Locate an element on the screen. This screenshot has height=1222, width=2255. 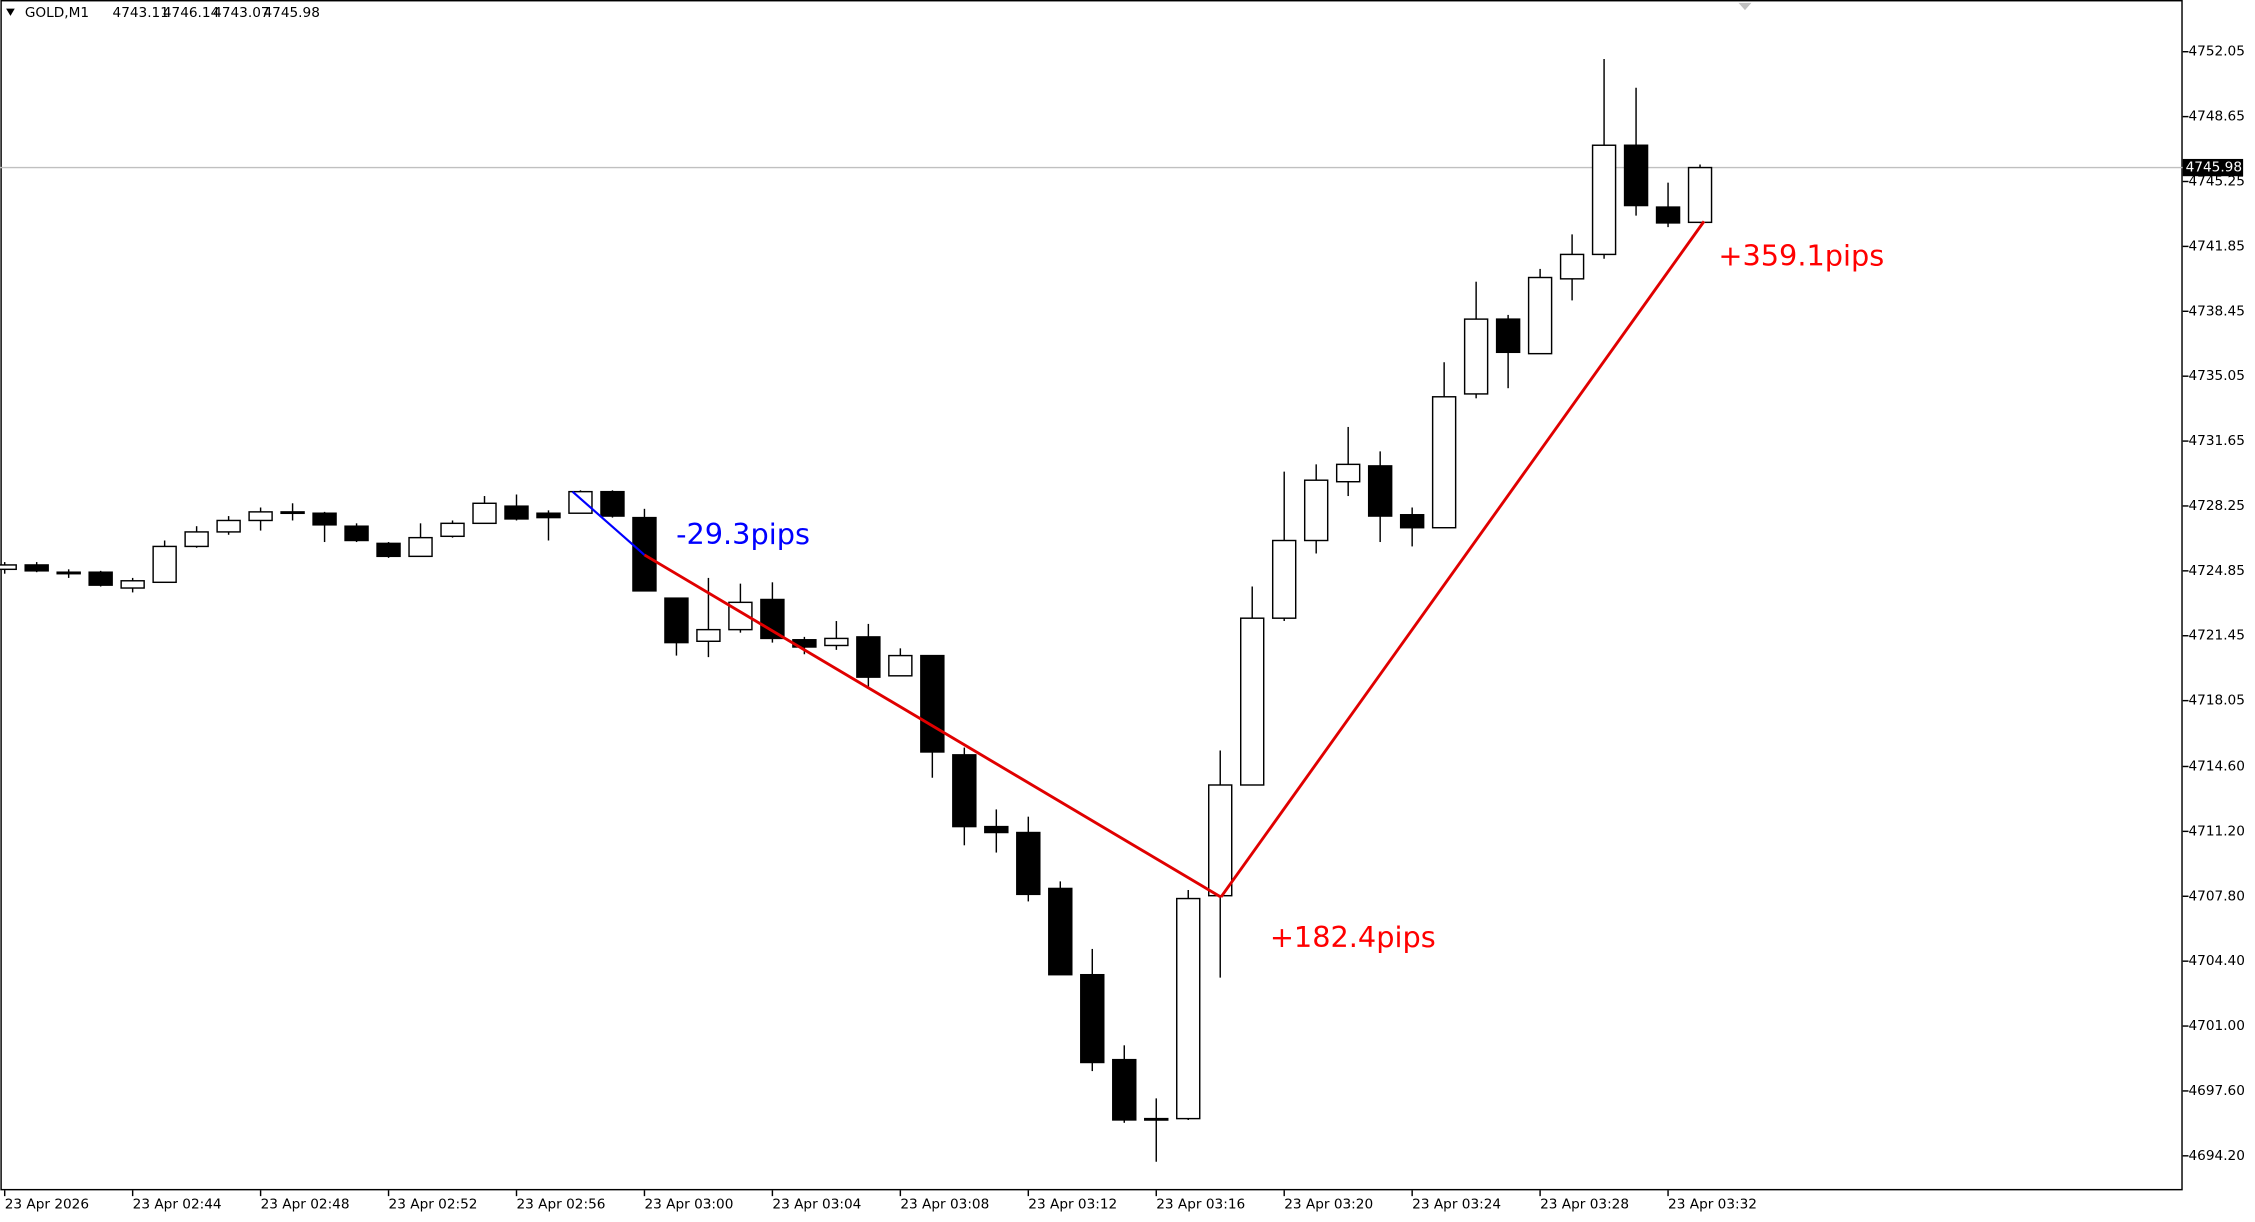
x-tick-label: 23 Apr 03:28 is located at coordinates (1584, 1205).